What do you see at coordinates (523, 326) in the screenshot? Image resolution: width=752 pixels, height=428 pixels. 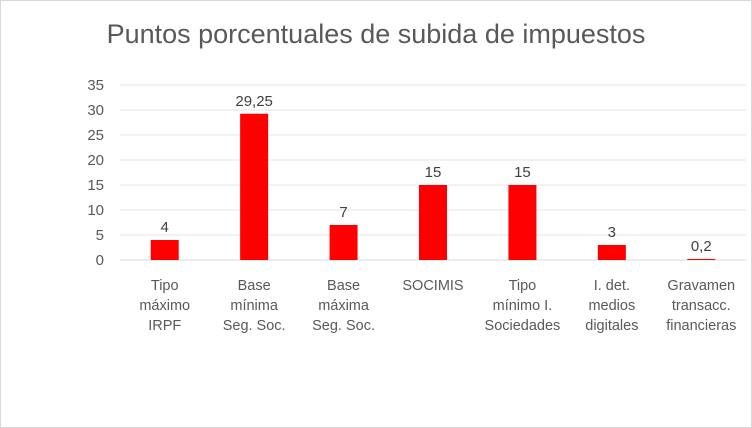 I see `x-category-label: Sociedades` at bounding box center [523, 326].